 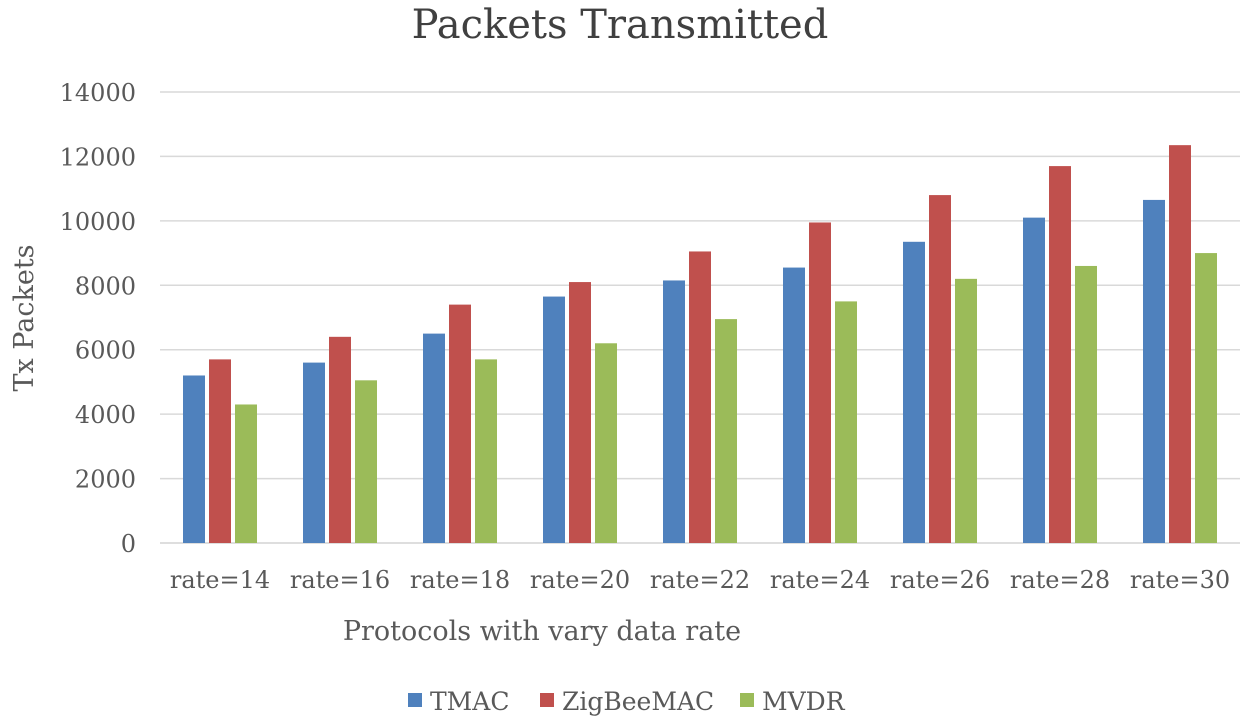 I want to click on legend-swatch-tmac, so click(x=415, y=700).